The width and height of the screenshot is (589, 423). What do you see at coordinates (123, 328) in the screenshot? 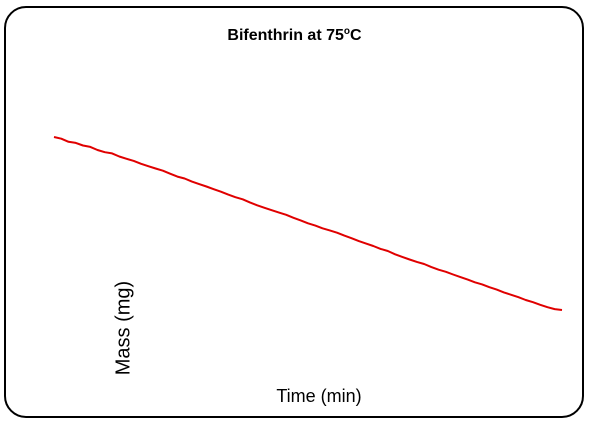
I see `y-axis-label: Mass (mg)` at bounding box center [123, 328].